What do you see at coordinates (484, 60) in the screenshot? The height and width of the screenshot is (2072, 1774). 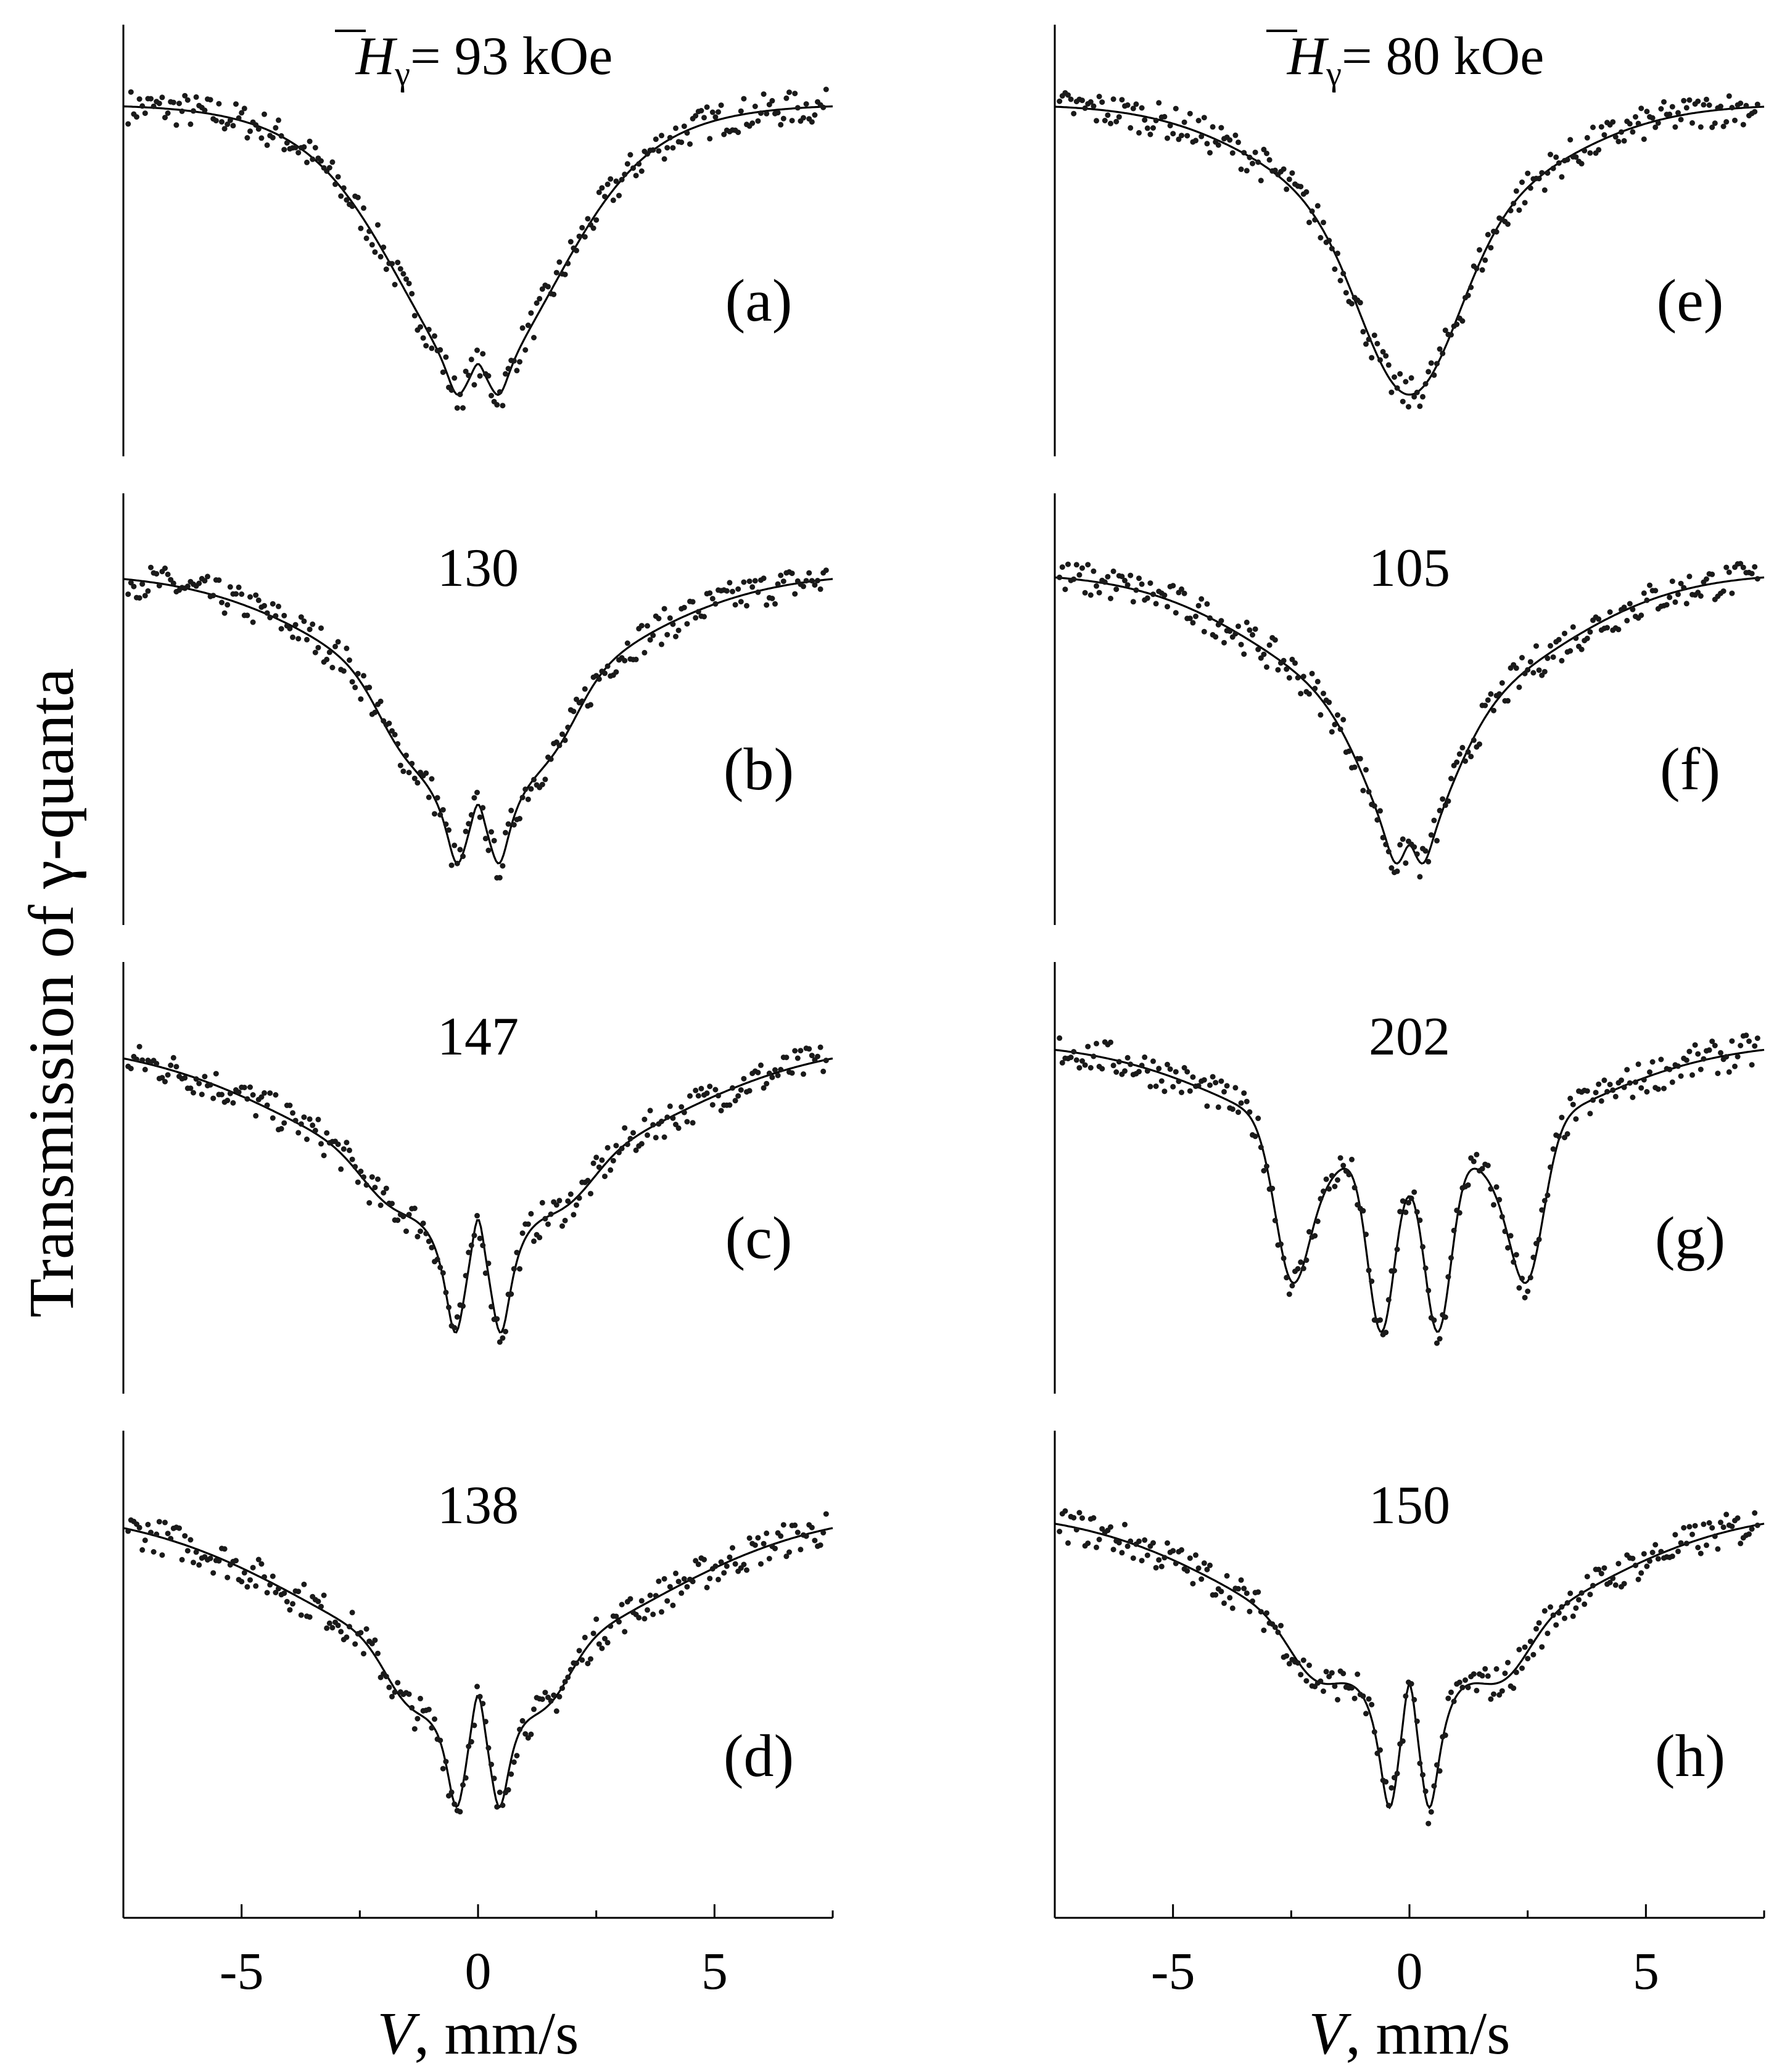 I see `field-value-label: Hγ= 93 kOe` at bounding box center [484, 60].